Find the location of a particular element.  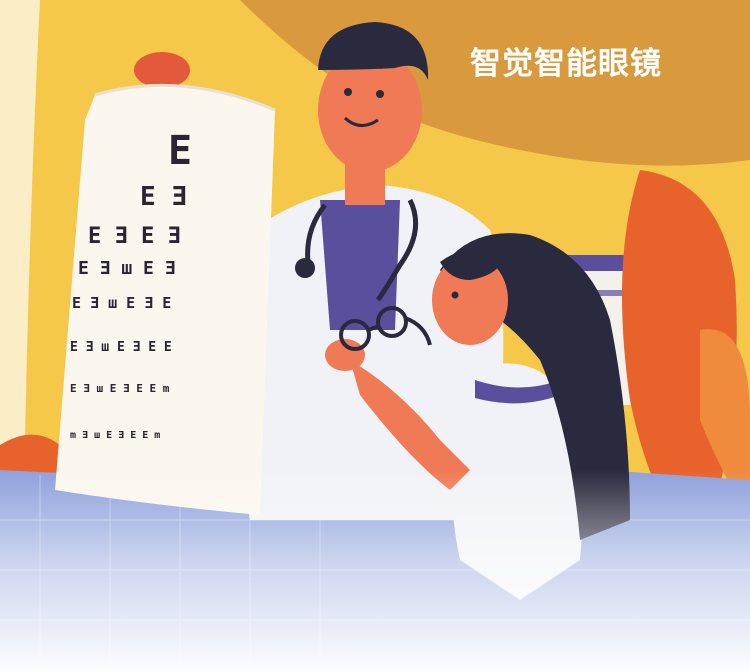

doctor-smile is located at coordinates (361, 121).